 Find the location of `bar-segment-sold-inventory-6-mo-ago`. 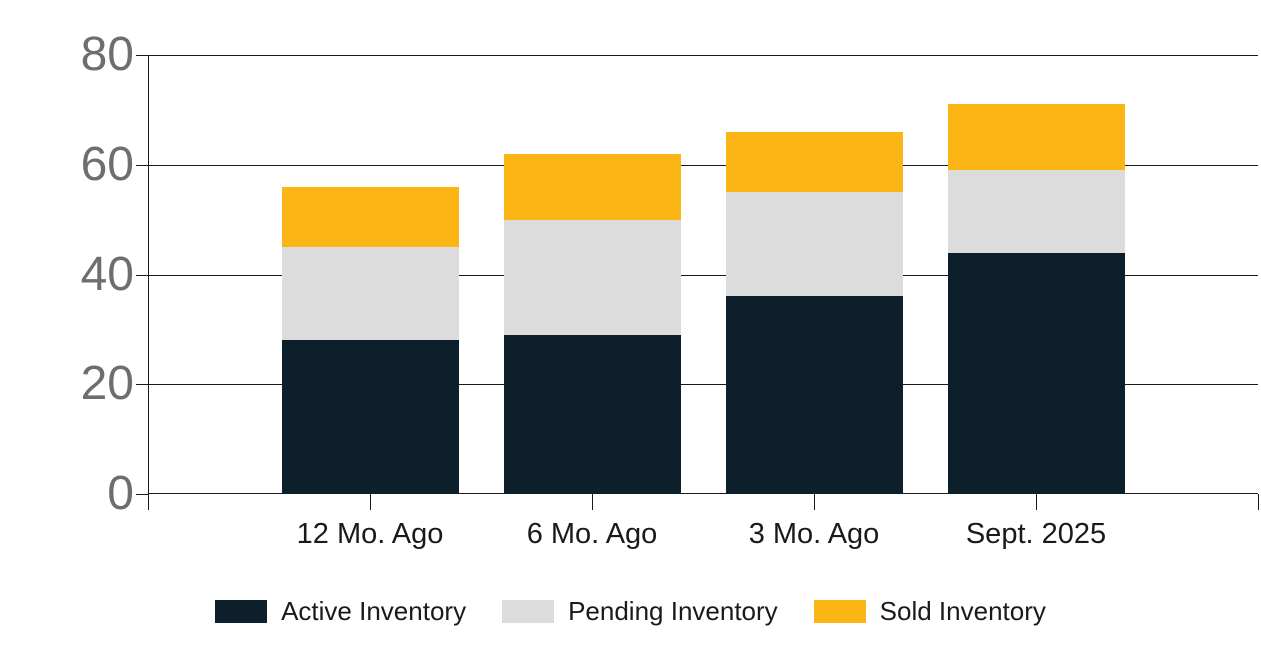

bar-segment-sold-inventory-6-mo-ago is located at coordinates (592, 186).